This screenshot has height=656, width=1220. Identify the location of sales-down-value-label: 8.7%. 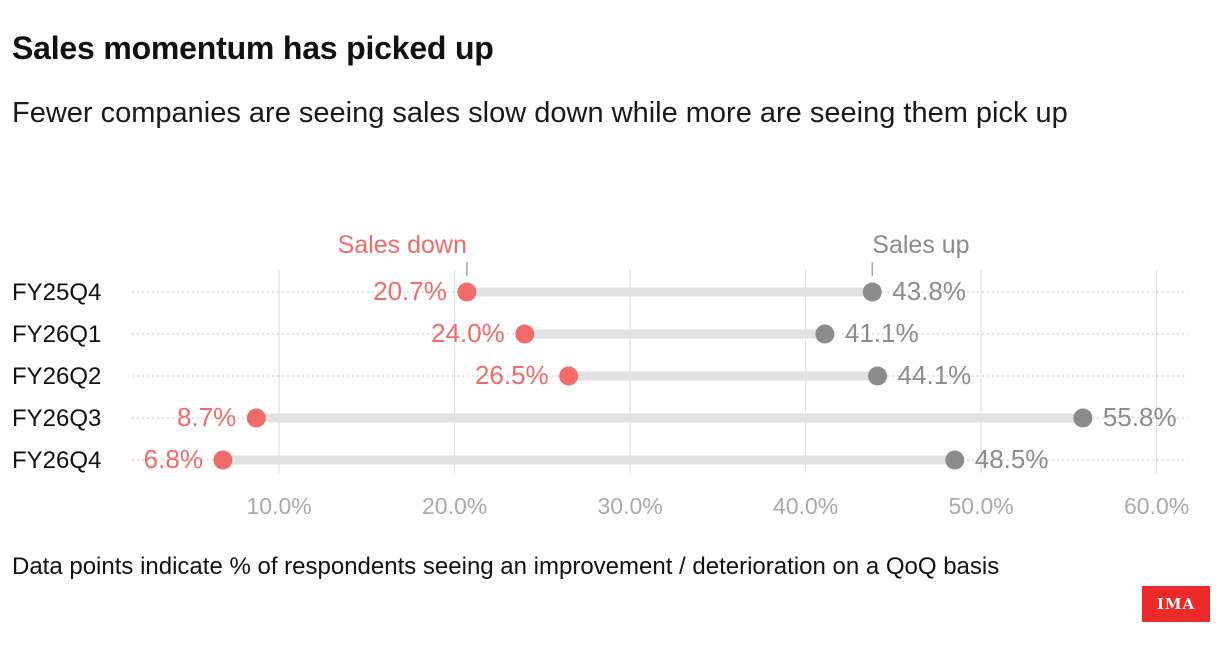
(206, 417).